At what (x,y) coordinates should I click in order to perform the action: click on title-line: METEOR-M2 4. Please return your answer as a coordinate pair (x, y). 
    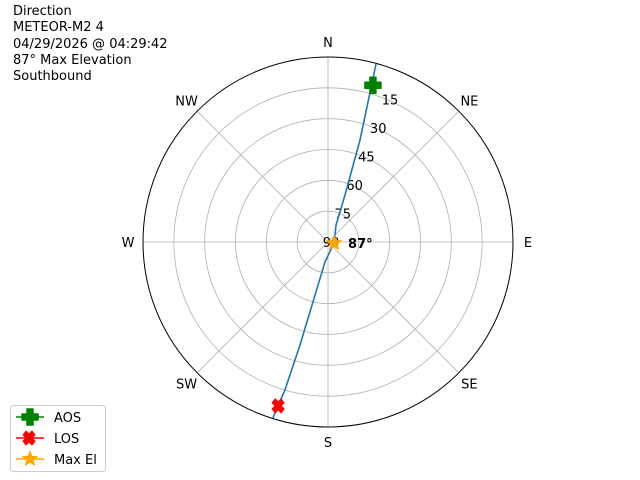
    Looking at the image, I should click on (58, 28).